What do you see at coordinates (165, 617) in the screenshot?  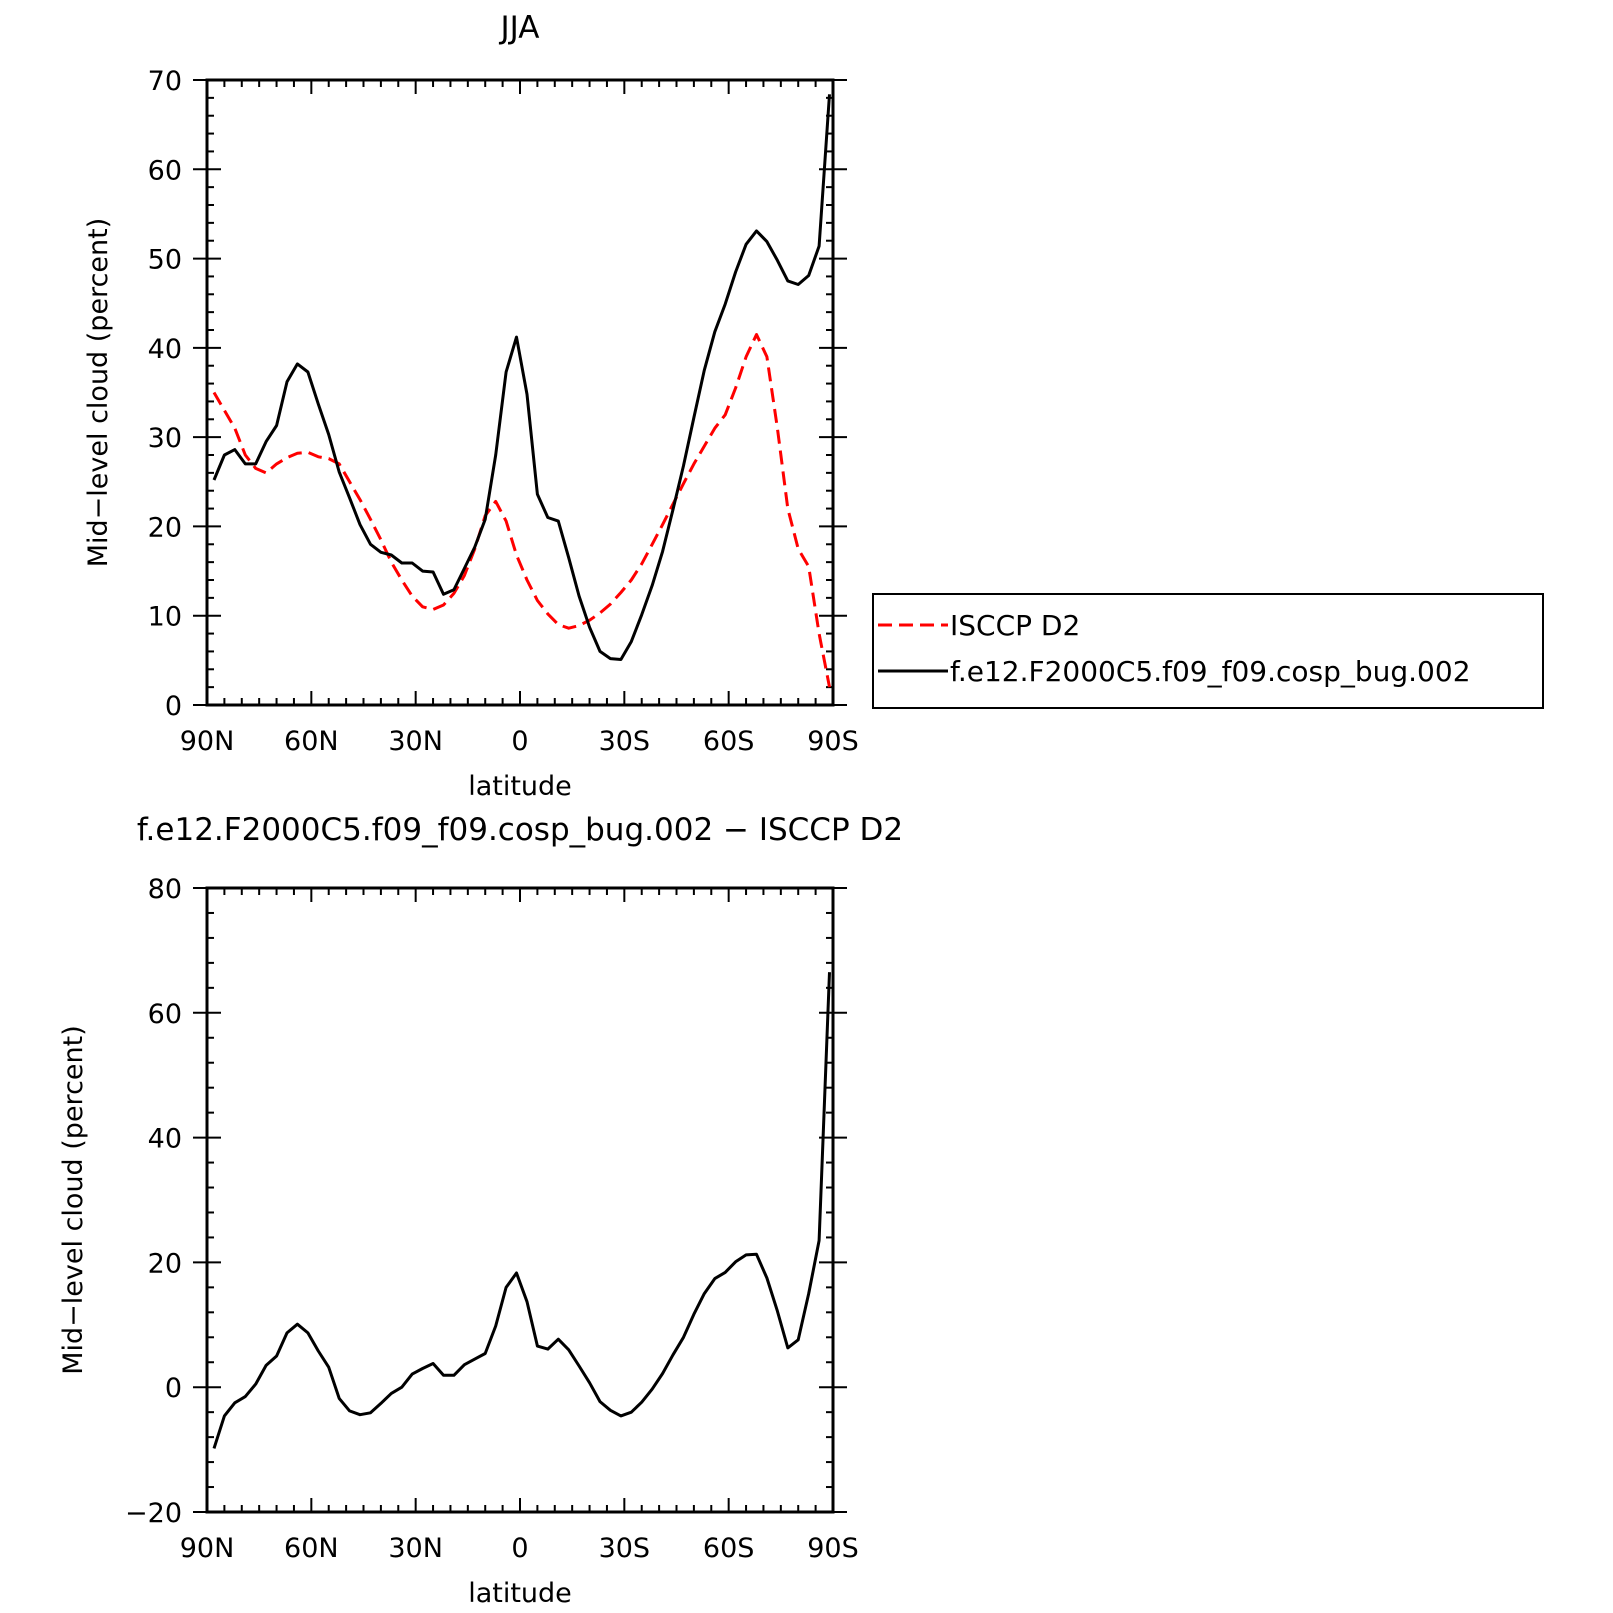 I see `y-tick-label: 10` at bounding box center [165, 617].